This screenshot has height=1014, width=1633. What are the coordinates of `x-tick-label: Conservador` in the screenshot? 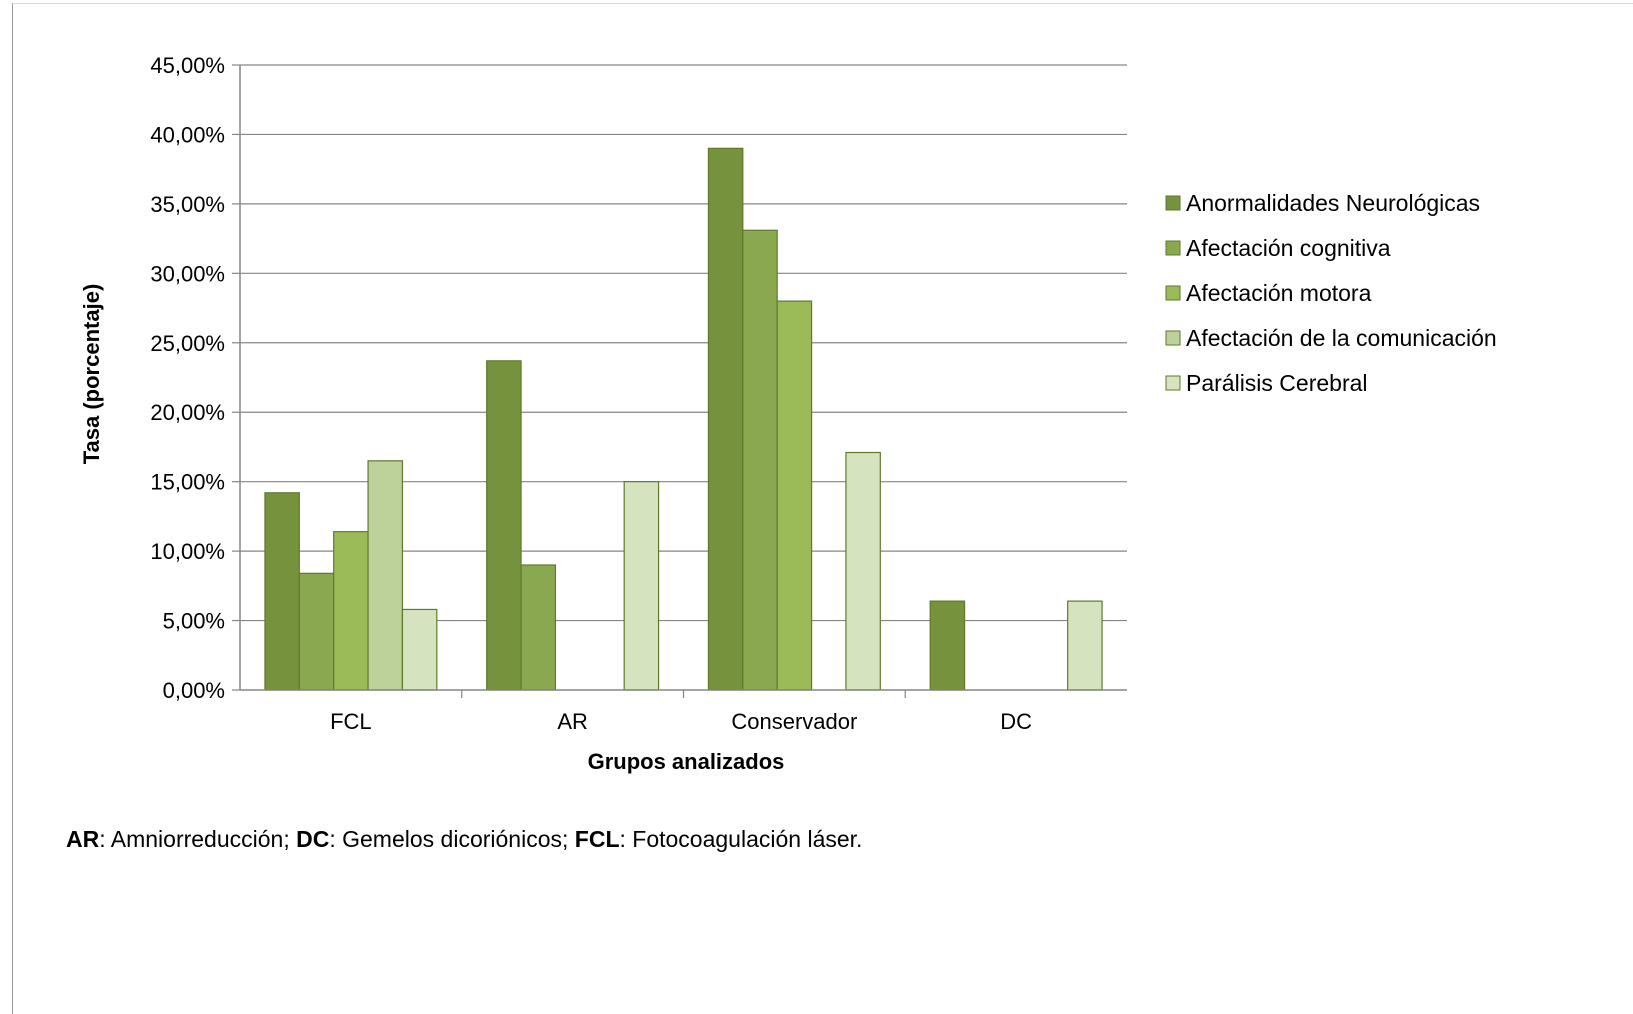 It's located at (794, 721).